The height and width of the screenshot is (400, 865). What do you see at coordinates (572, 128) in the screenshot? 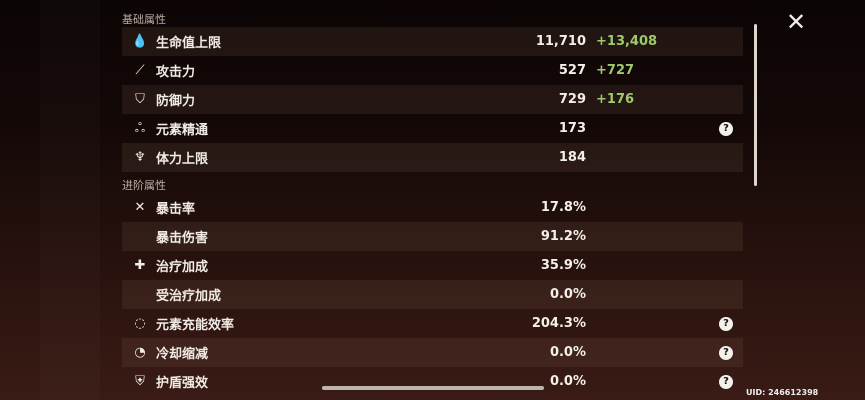
I see `stat-value: 173` at bounding box center [572, 128].